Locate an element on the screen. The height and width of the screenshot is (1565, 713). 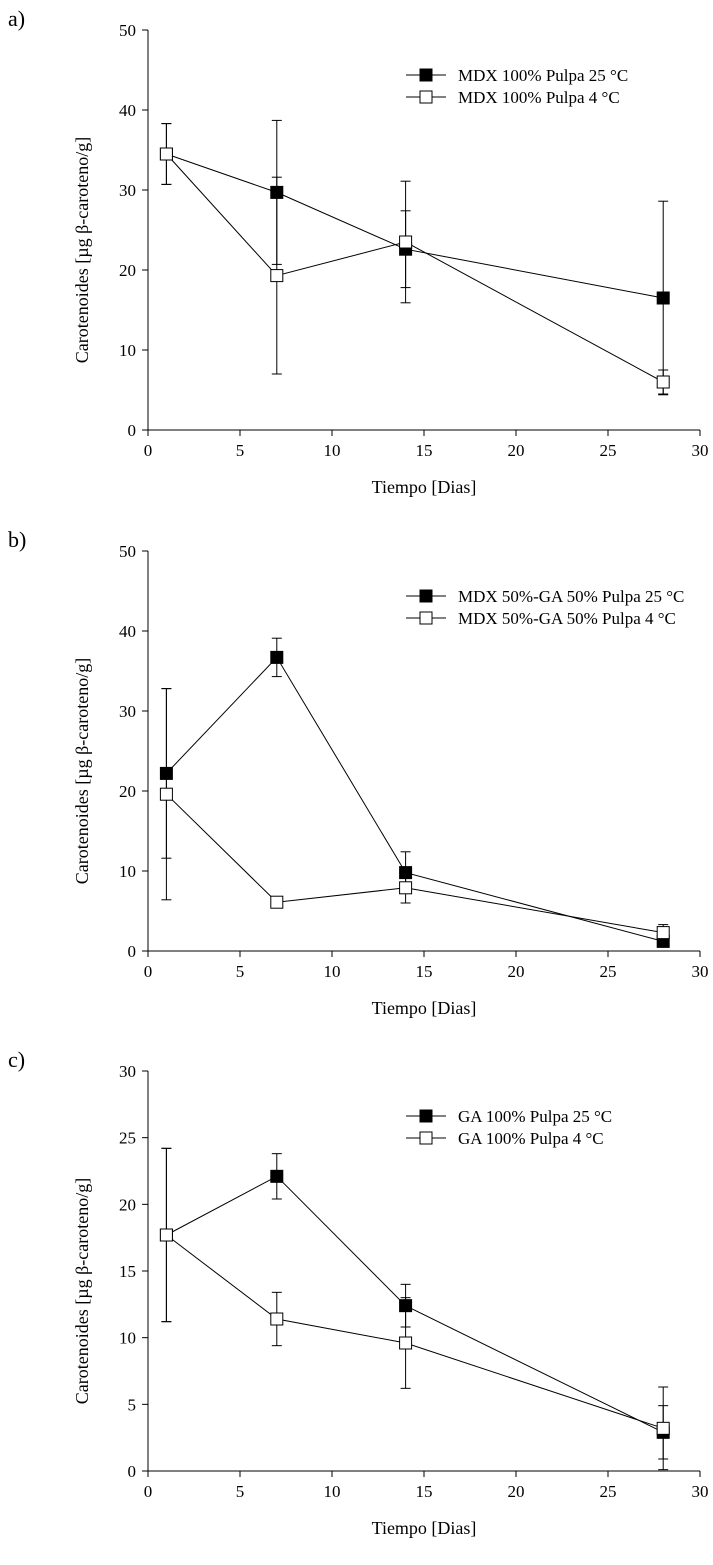
legend-label: GA 100% Pulpa 4 °C is located at coordinates (531, 1138).